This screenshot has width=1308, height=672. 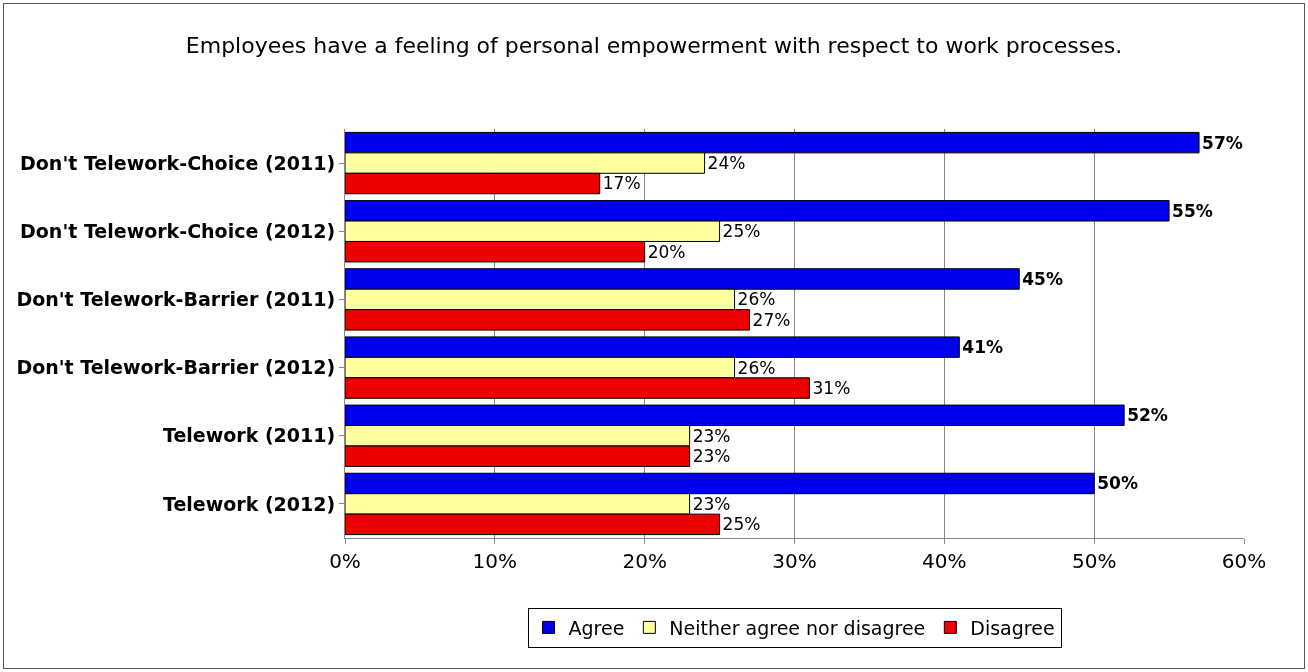 What do you see at coordinates (831, 388) in the screenshot?
I see `data-label: 31%` at bounding box center [831, 388].